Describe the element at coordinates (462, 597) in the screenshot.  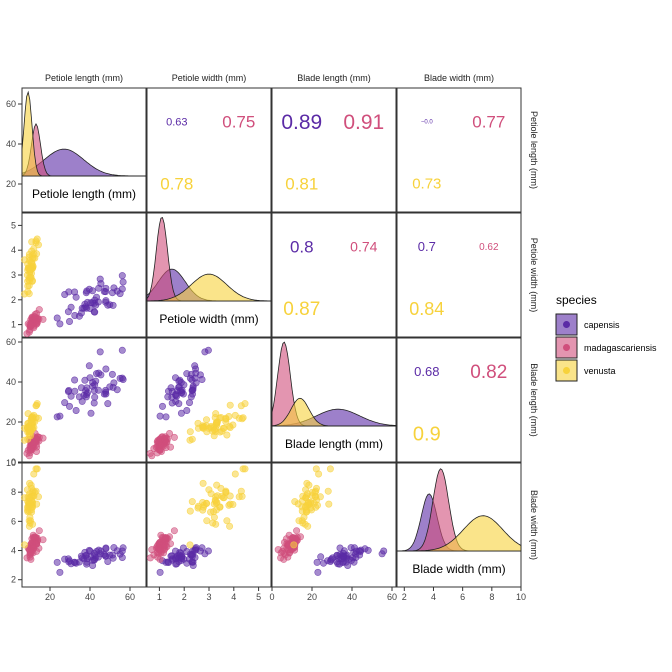
I see `x-tick-label: 6` at that location.